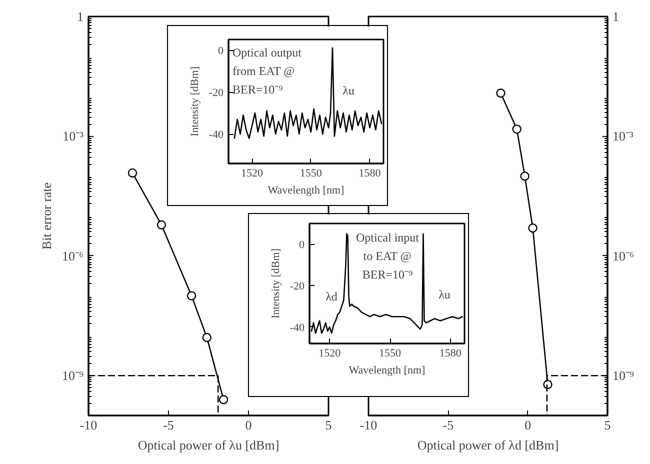  What do you see at coordinates (267, 71) in the screenshot?
I see `annotation: Optical output from EAT @ BER=10⁻⁹` at bounding box center [267, 71].